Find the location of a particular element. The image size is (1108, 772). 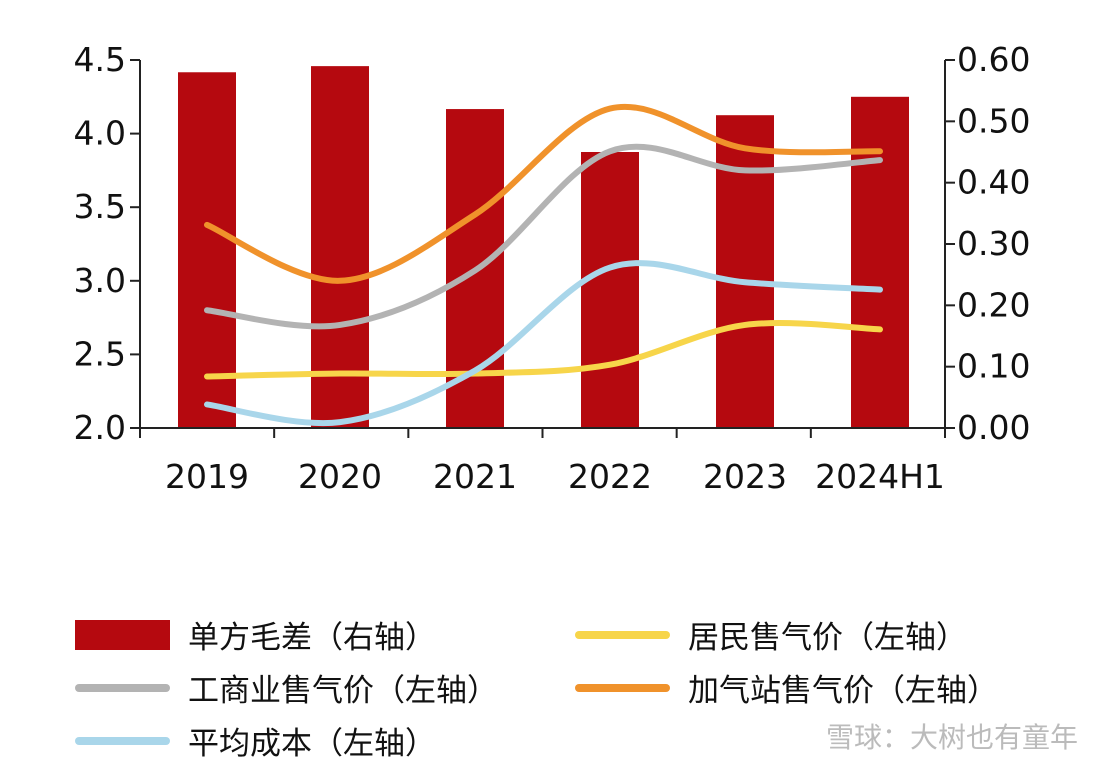

legend-label-residential: 居民售气价（左轴） is located at coordinates (827, 638).